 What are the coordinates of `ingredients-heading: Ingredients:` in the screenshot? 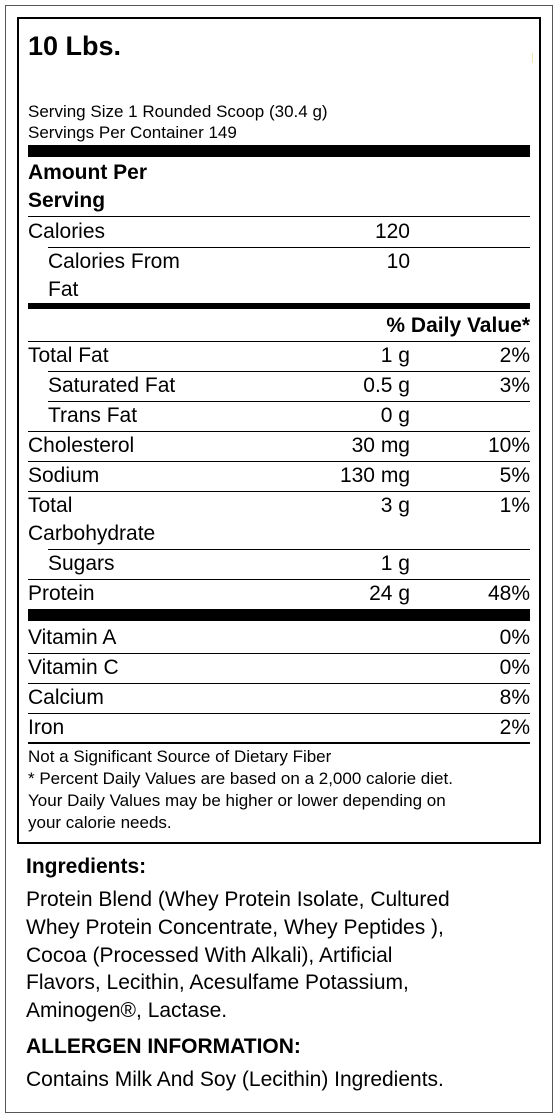 It's located at (86, 866).